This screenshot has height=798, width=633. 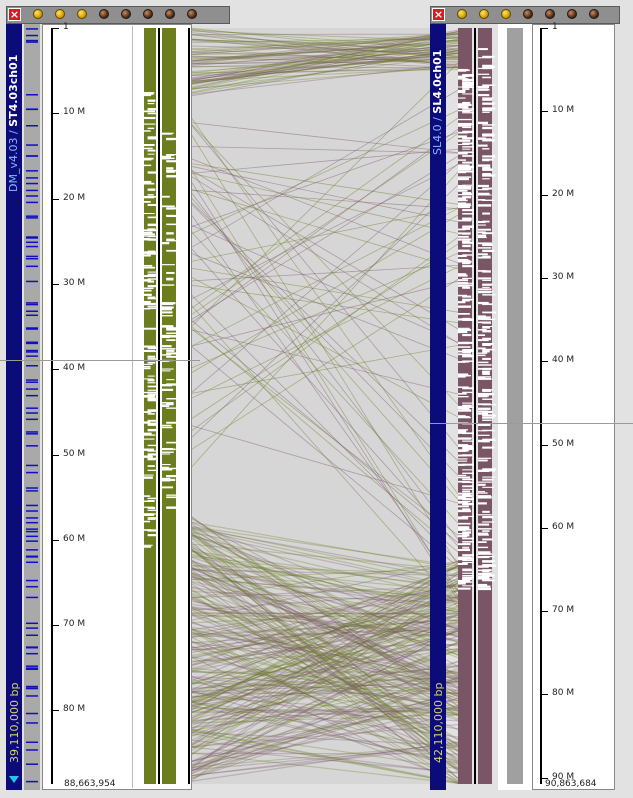 What do you see at coordinates (531, 423) in the screenshot?
I see `right-crosshair` at bounding box center [531, 423].